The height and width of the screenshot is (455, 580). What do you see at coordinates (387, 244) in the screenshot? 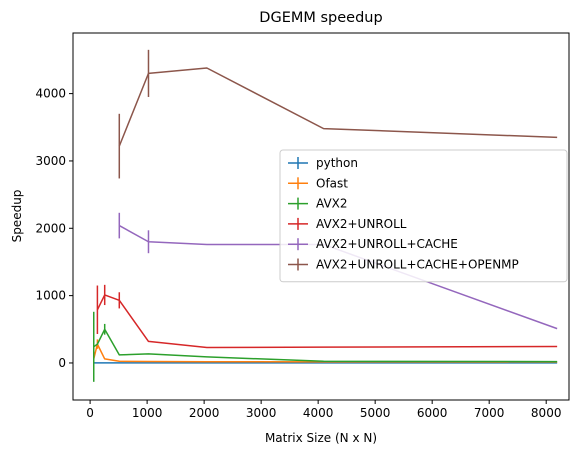
I see `legend-label: AVX2+UNROLL+CACHE` at bounding box center [387, 244].